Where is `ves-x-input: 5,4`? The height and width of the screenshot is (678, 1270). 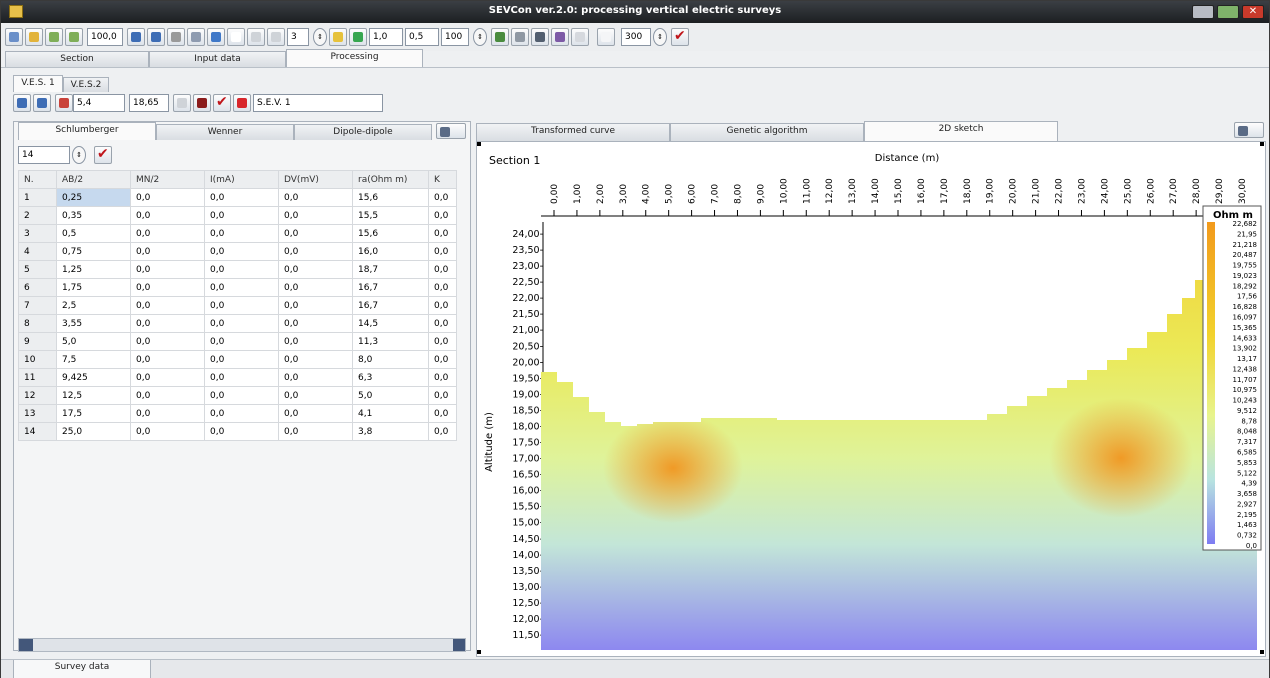 ves-x-input: 5,4 is located at coordinates (99, 103).